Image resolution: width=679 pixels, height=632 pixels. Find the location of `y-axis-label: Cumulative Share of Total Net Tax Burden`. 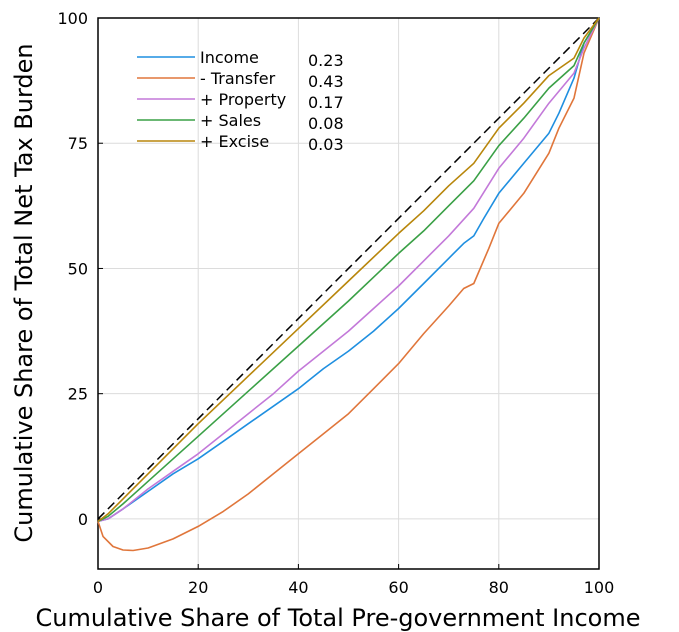

y-axis-label: Cumulative Share of Total Net Tax Burden is located at coordinates (24, 292).